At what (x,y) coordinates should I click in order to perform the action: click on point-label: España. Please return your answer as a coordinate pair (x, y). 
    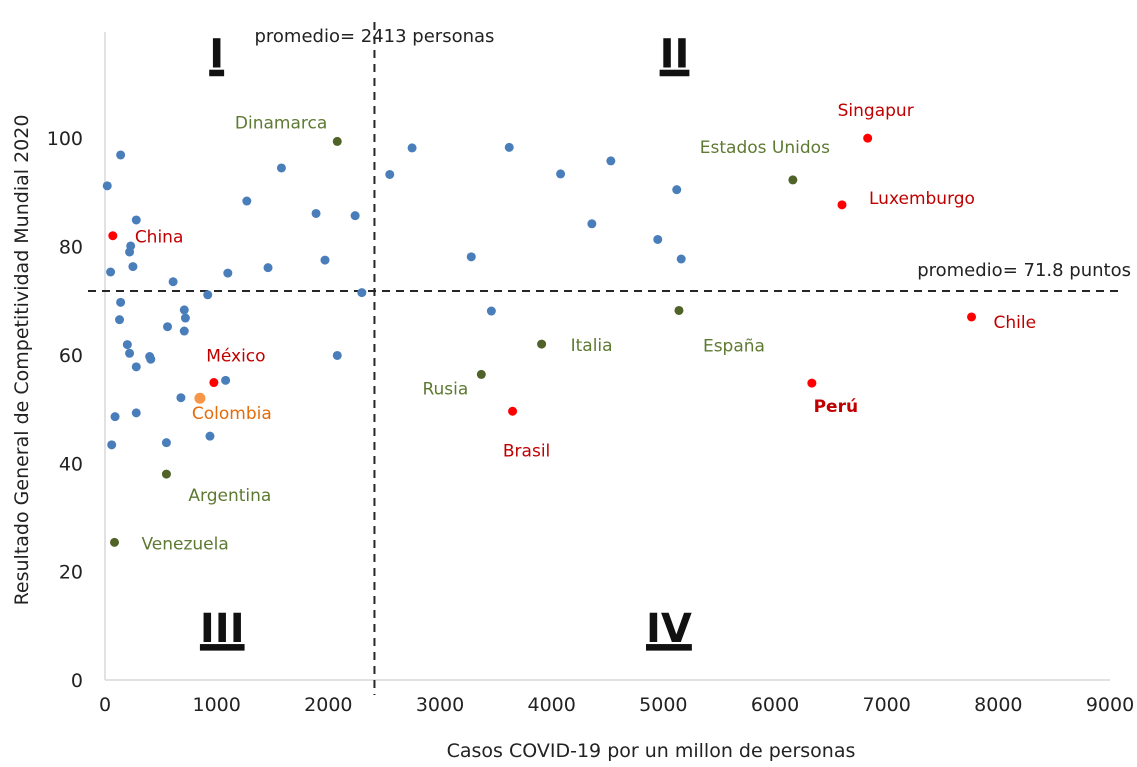
    Looking at the image, I should click on (734, 346).